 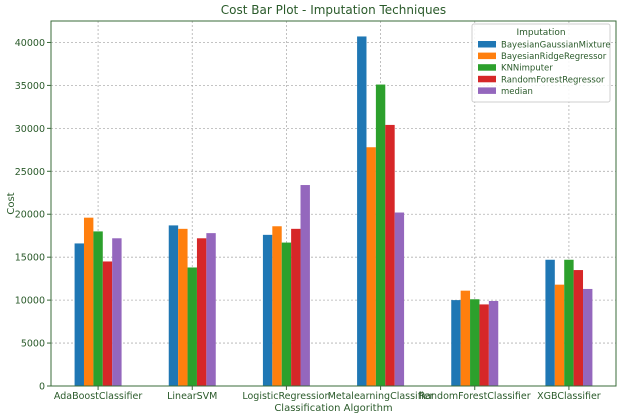 I want to click on y-tick-label: 10000, so click(x=30, y=301).